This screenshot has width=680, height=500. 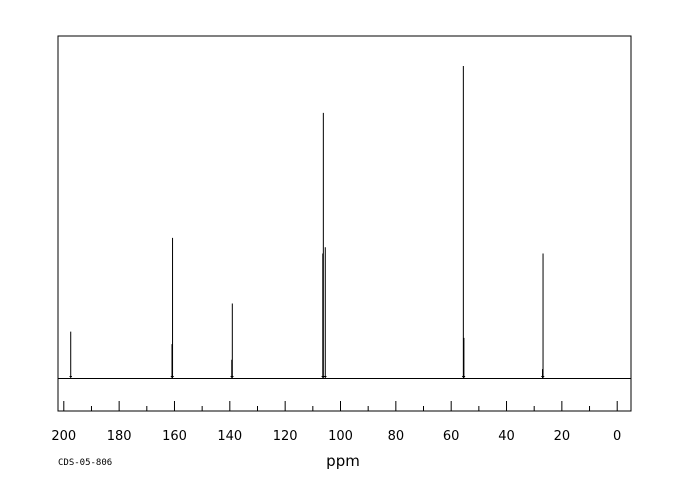 I want to click on x-tick-label: 60, so click(x=451, y=436).